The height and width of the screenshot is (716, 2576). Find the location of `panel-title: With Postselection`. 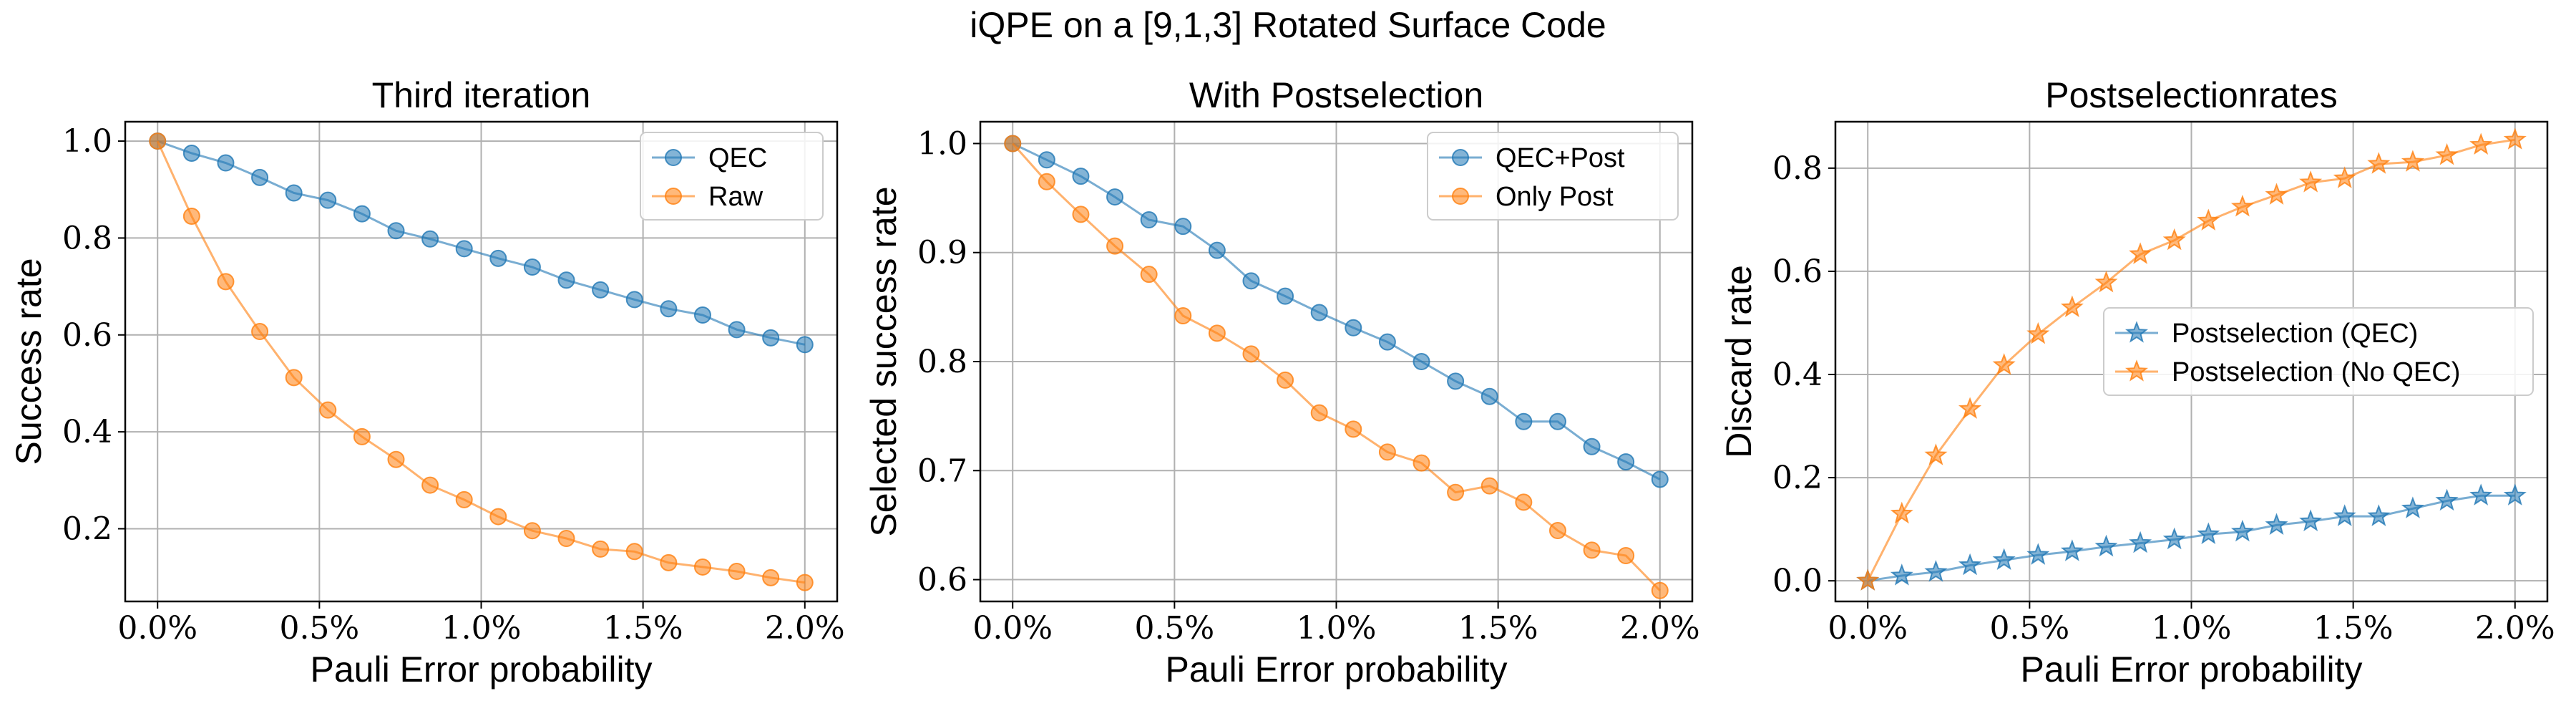

panel-title: With Postselection is located at coordinates (1336, 95).